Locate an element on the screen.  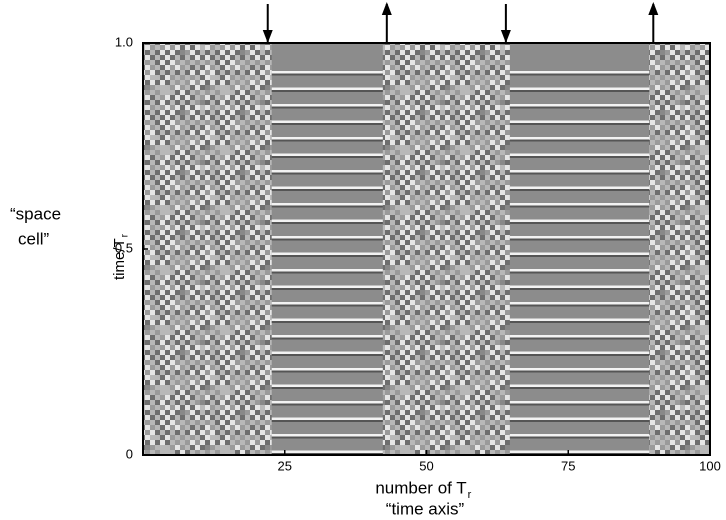
x-axis-label: number of T is located at coordinates (420, 487).